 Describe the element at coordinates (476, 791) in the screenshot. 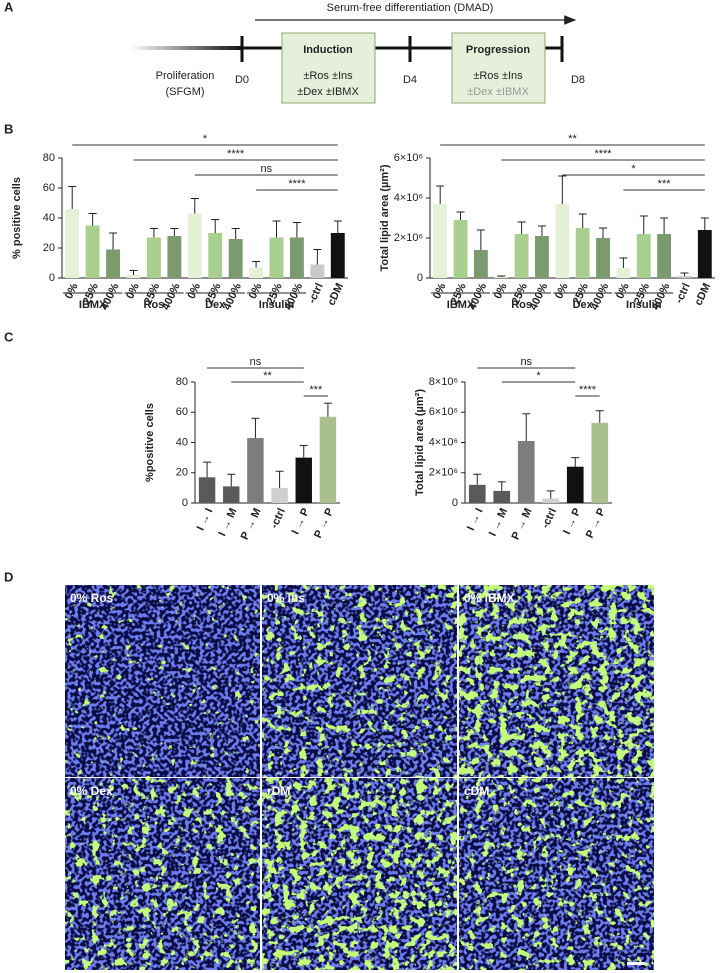

I see `micrograph-label: cDM` at that location.